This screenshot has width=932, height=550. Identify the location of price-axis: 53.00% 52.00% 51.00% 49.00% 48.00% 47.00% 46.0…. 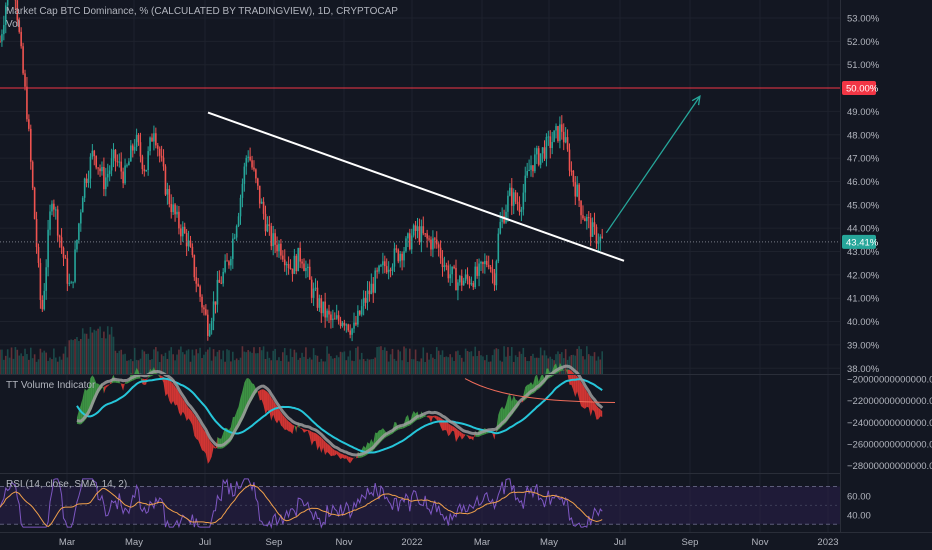
(863, 194).